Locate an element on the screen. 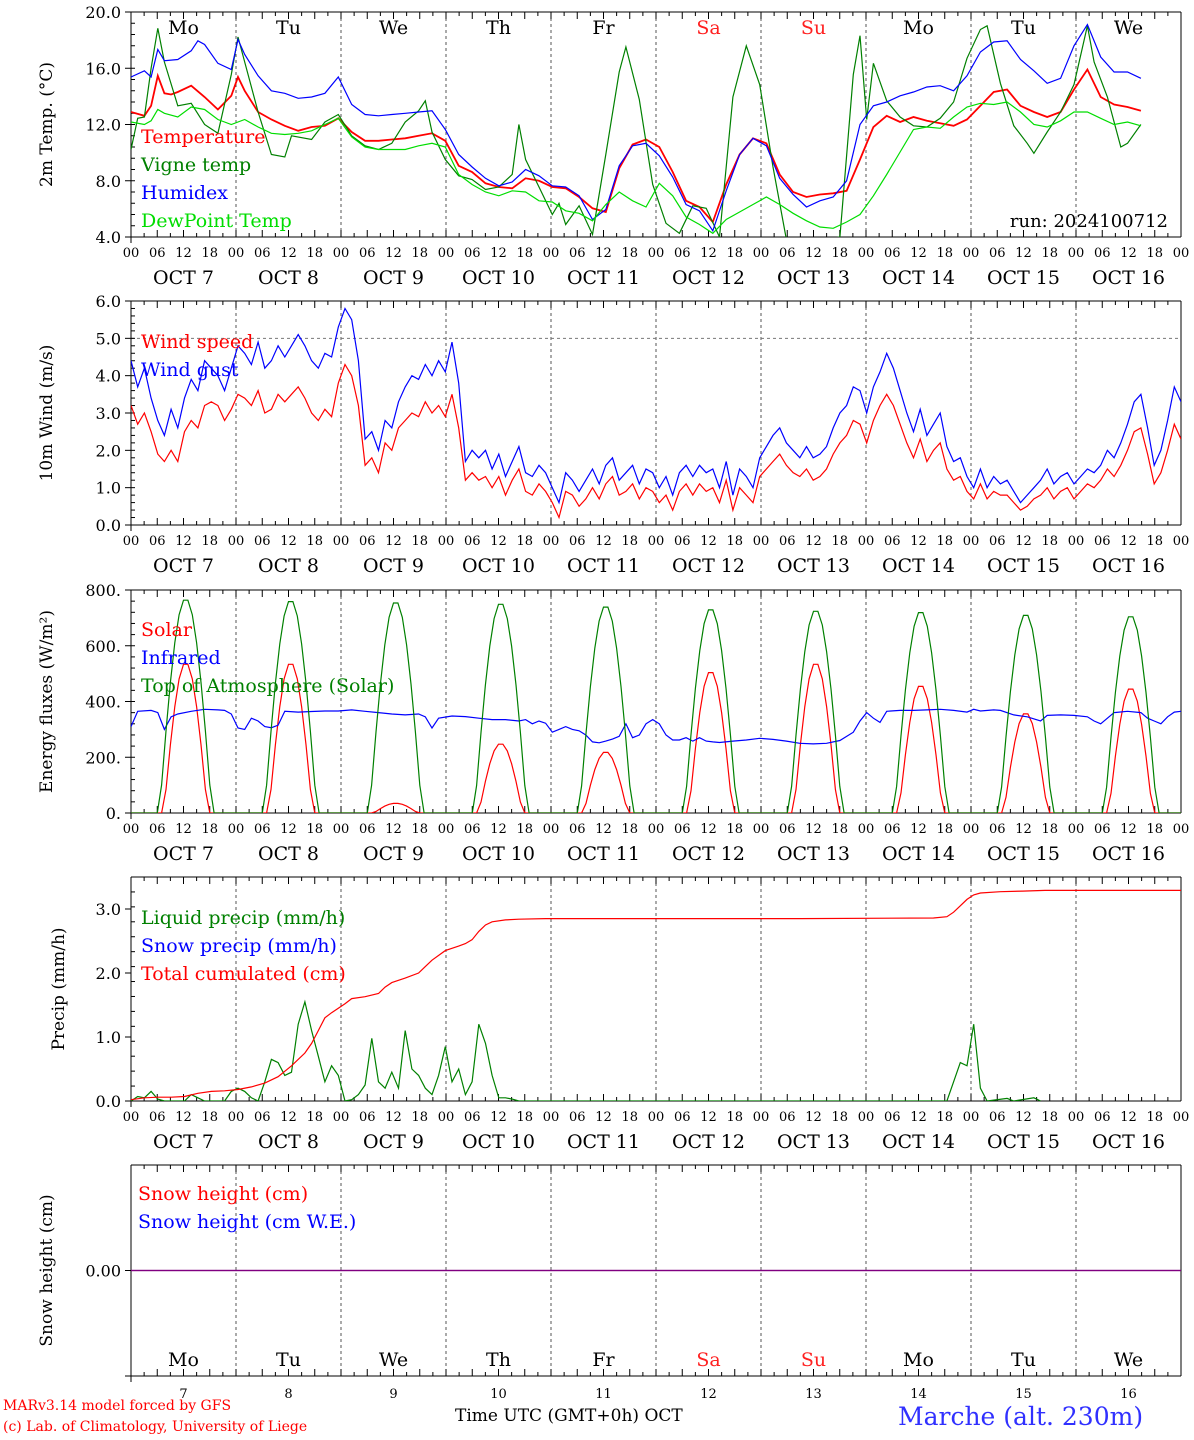 Image resolution: width=1194 pixels, height=1440 pixels. legend-entry: Snow height (cm) is located at coordinates (223, 1194).